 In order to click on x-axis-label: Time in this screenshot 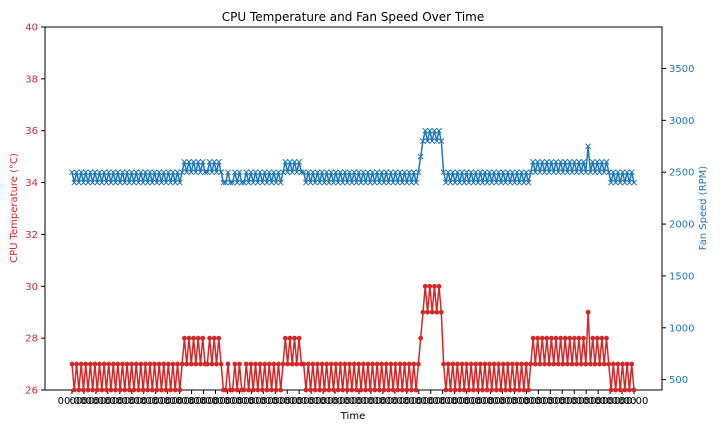, I will do `click(352, 416)`.